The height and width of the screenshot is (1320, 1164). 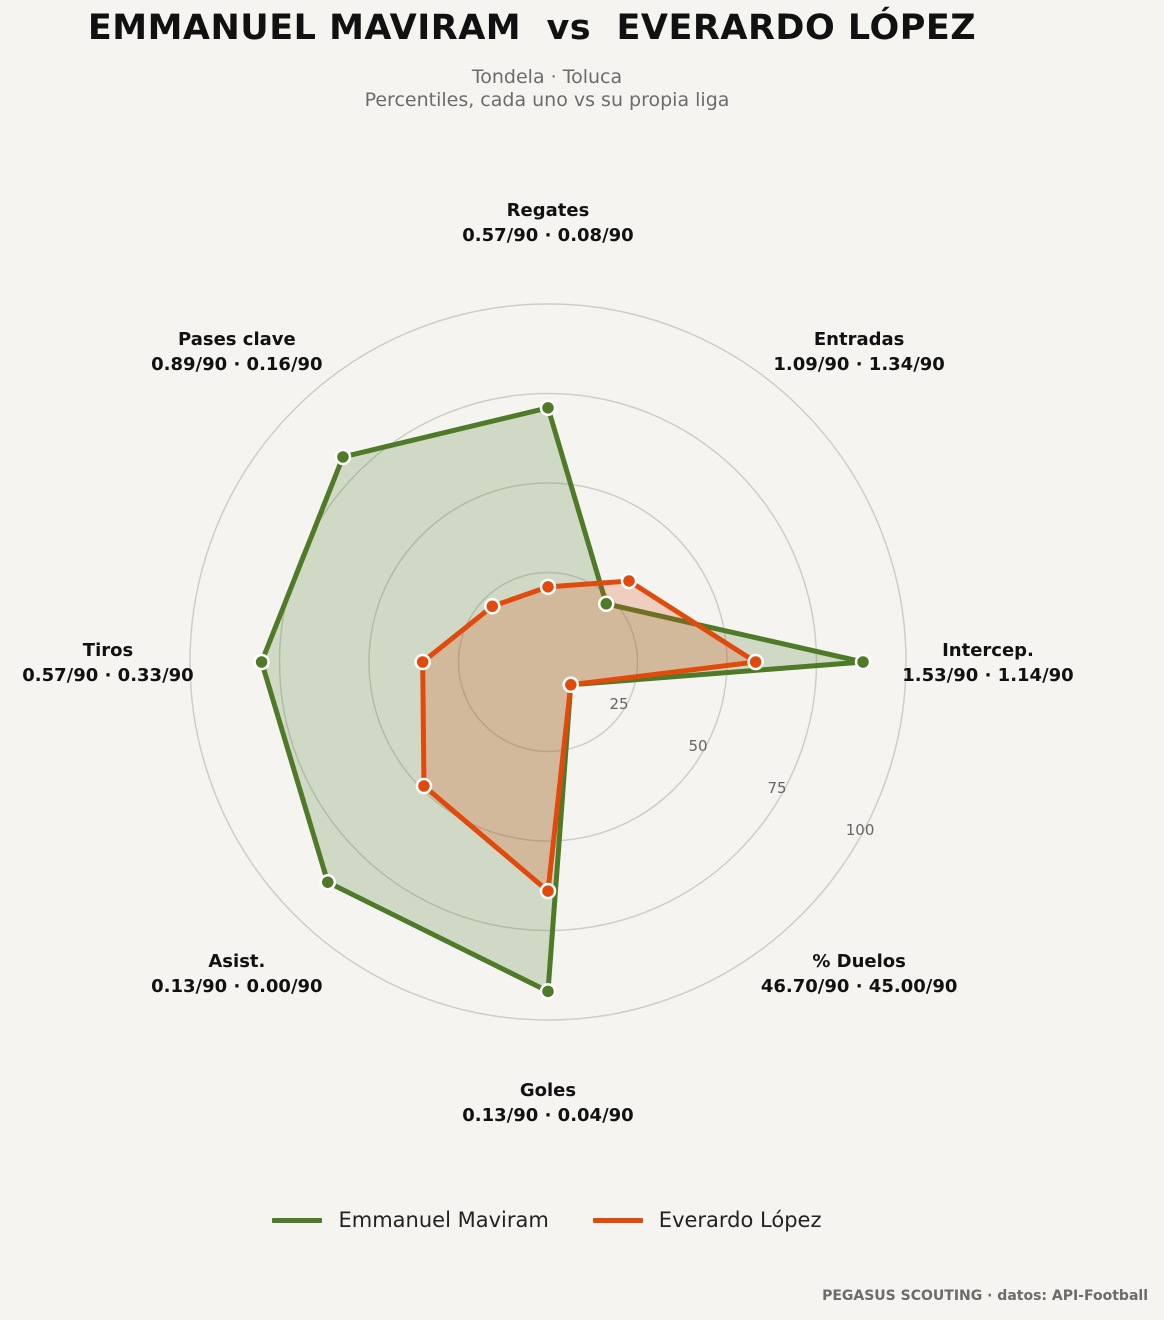 What do you see at coordinates (988, 650) in the screenshot?
I see `axis-label: Intercep.` at bounding box center [988, 650].